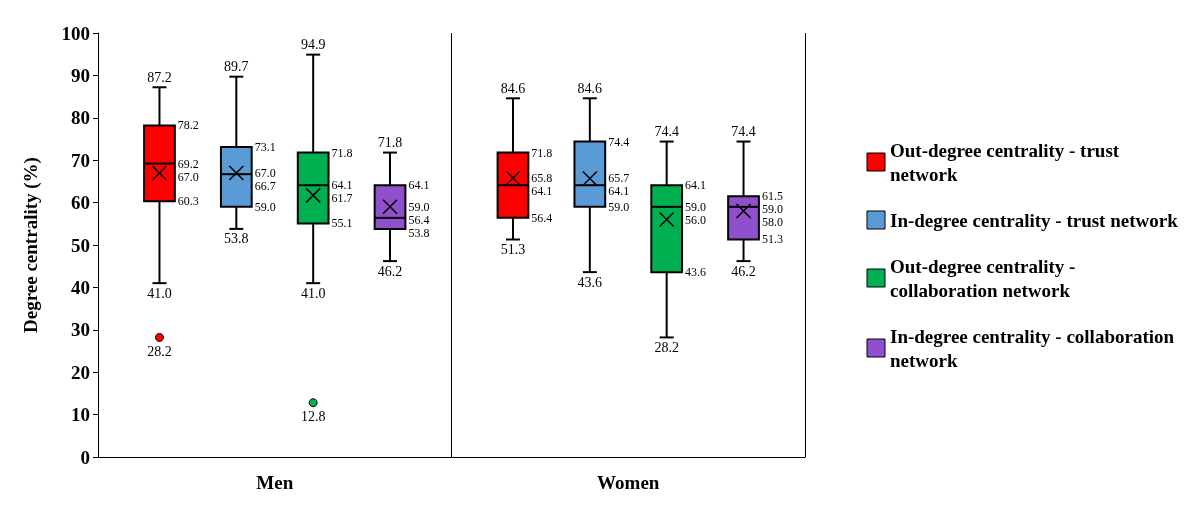 The height and width of the screenshot is (510, 1203). I want to click on legend-label: Out-degree centrality - trust network, so click(1007, 162).